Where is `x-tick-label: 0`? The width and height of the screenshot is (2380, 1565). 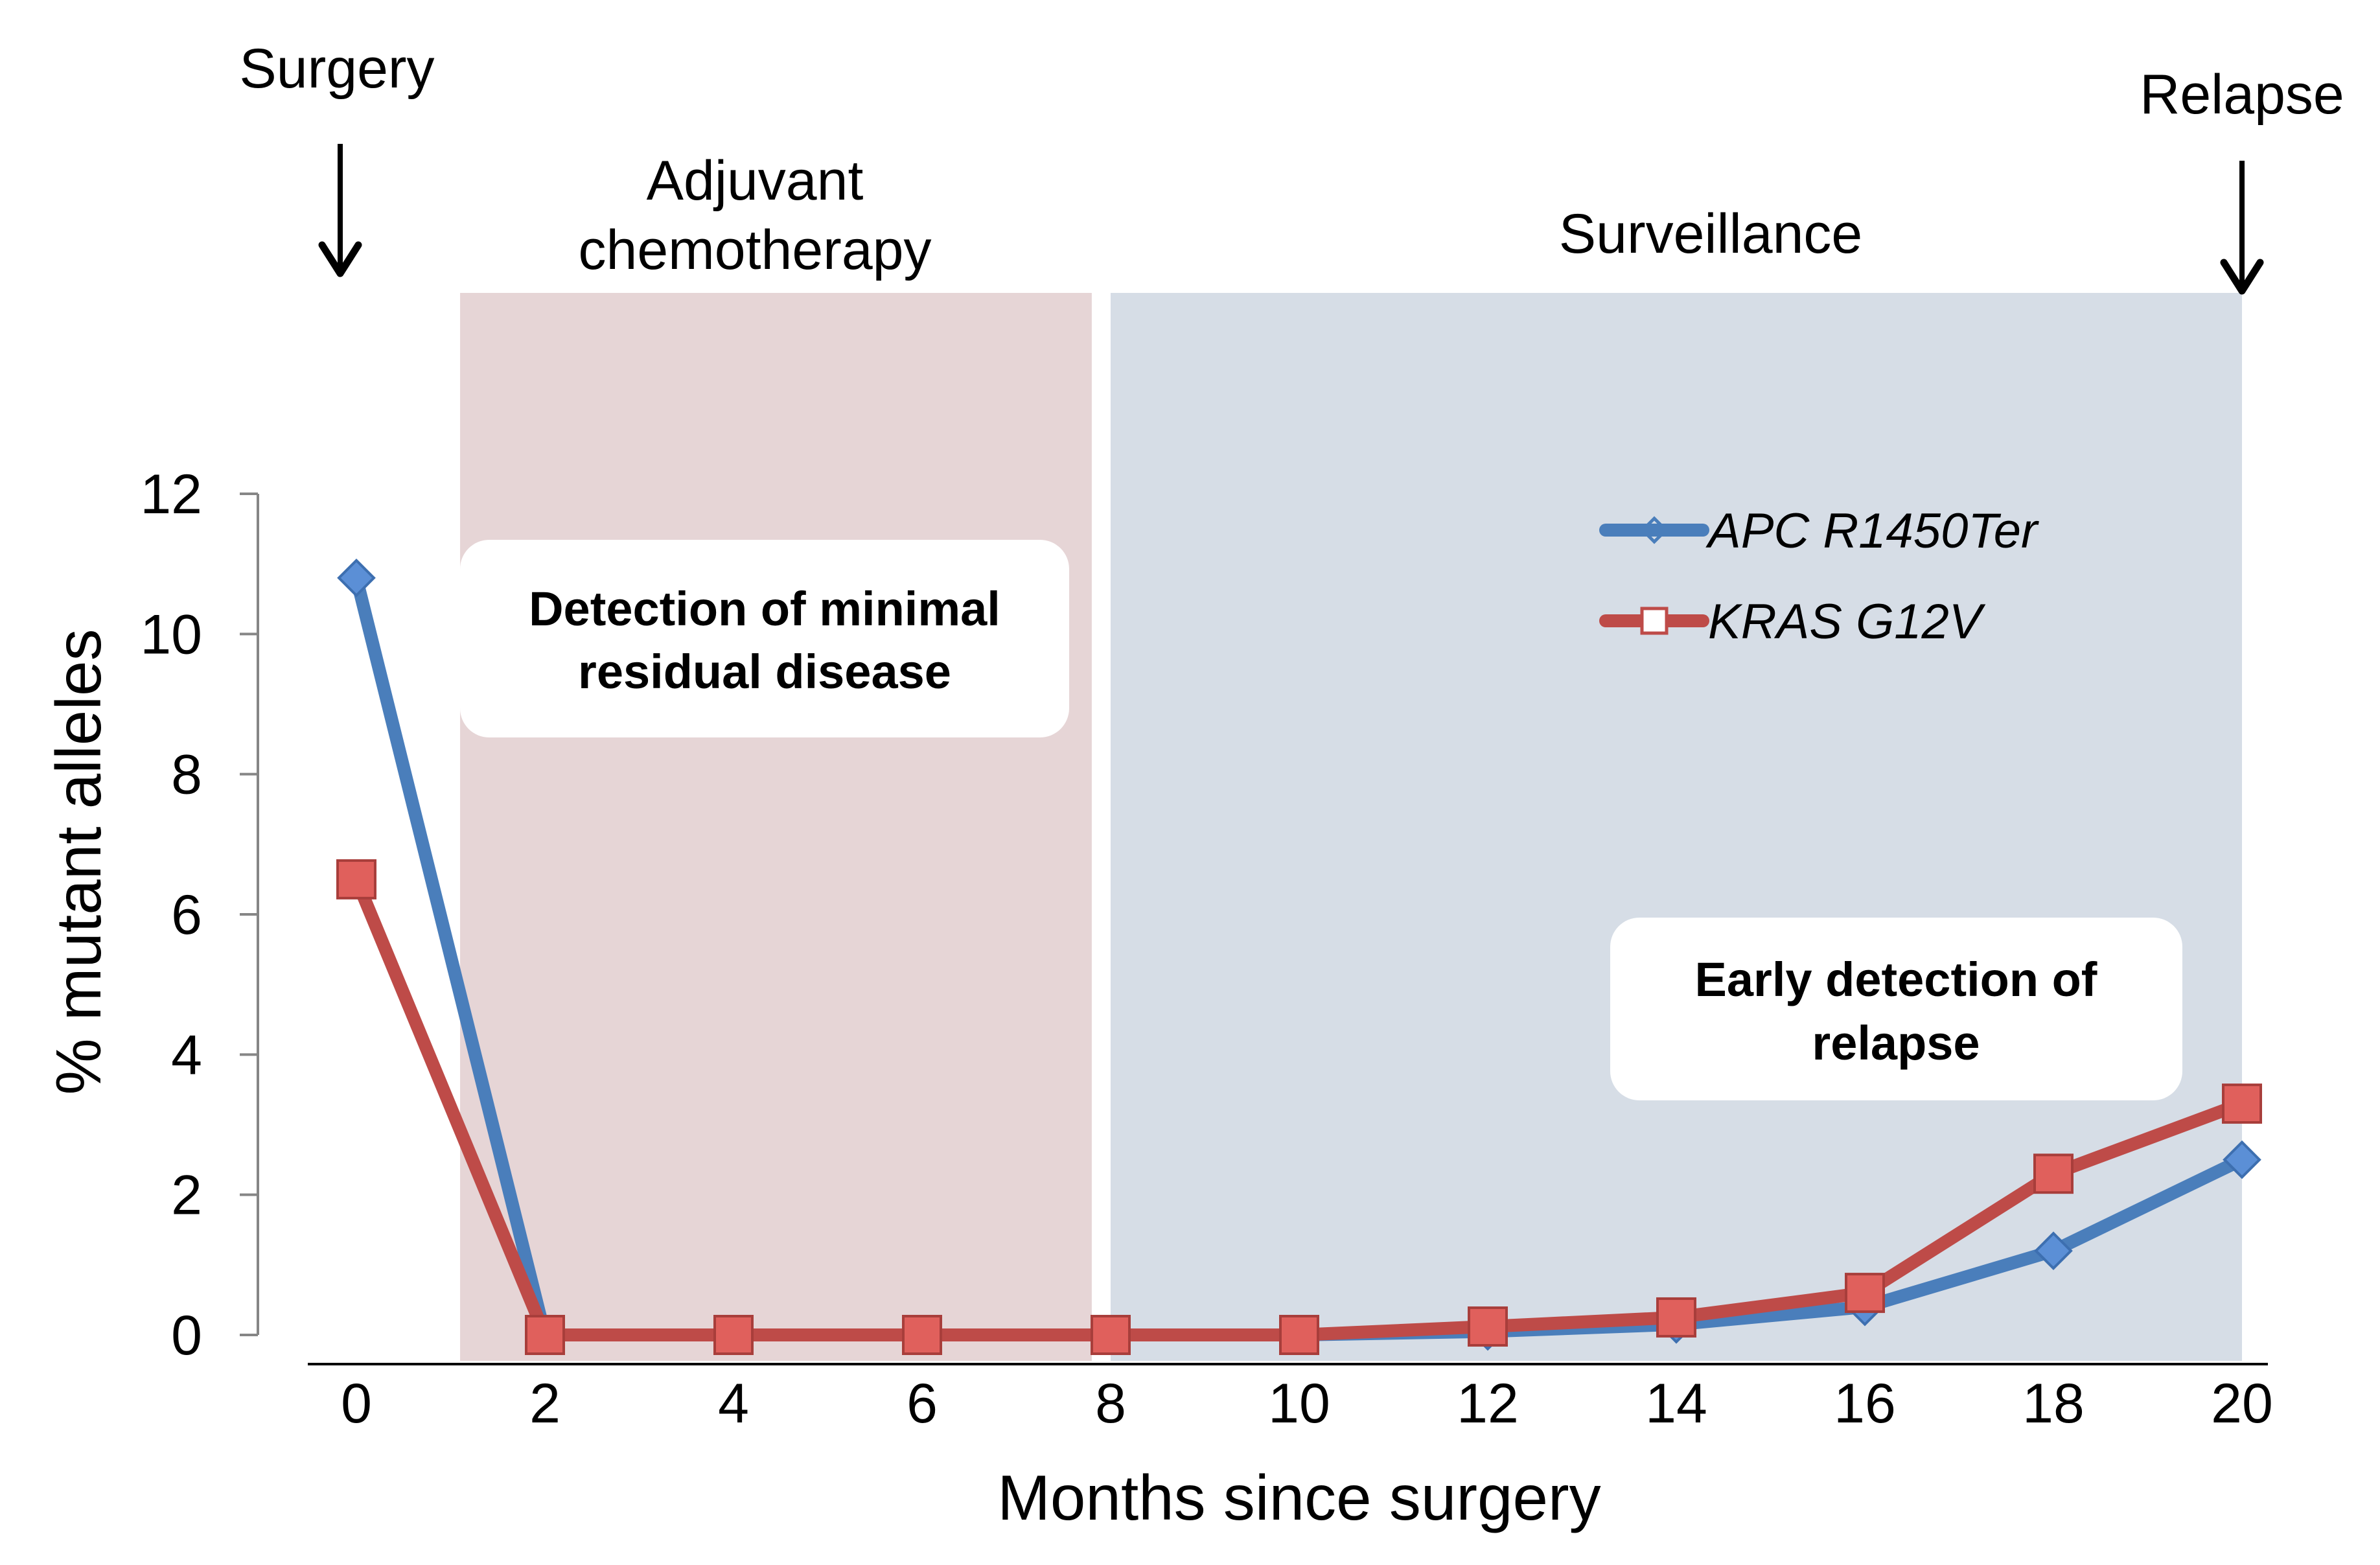
x-tick-label: 0 is located at coordinates (357, 1404).